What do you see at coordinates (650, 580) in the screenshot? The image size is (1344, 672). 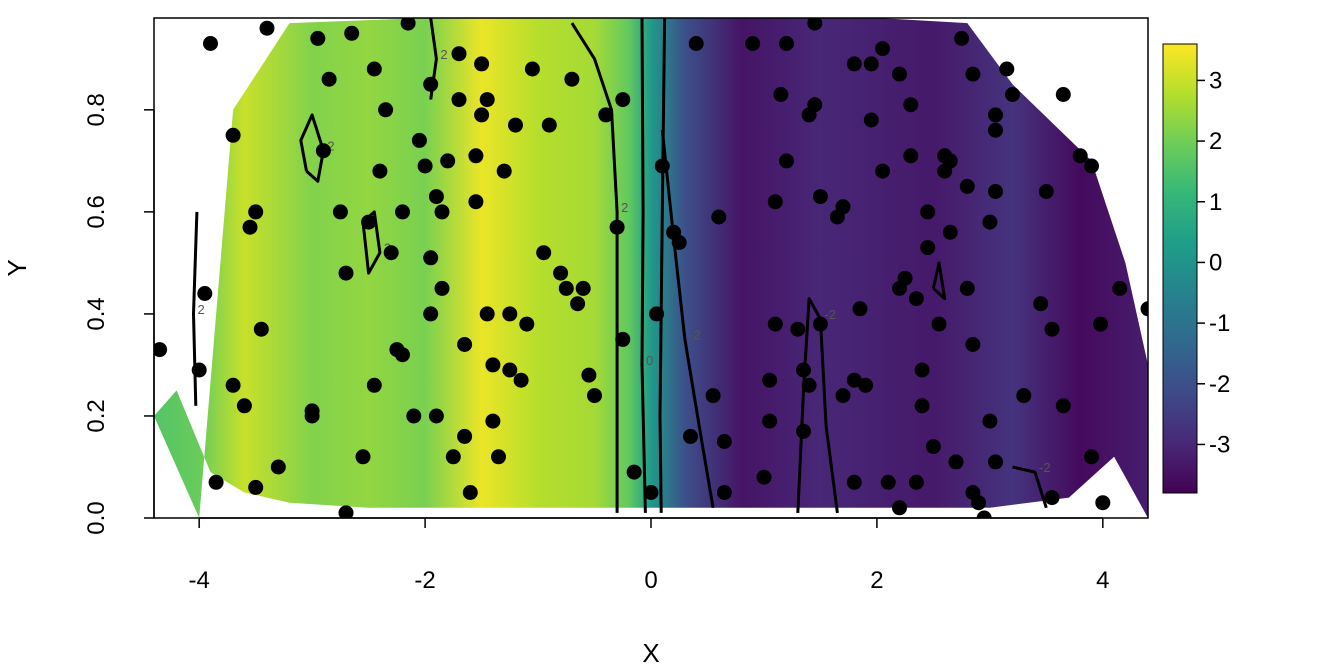 I see `x-tick-label: 0` at bounding box center [650, 580].